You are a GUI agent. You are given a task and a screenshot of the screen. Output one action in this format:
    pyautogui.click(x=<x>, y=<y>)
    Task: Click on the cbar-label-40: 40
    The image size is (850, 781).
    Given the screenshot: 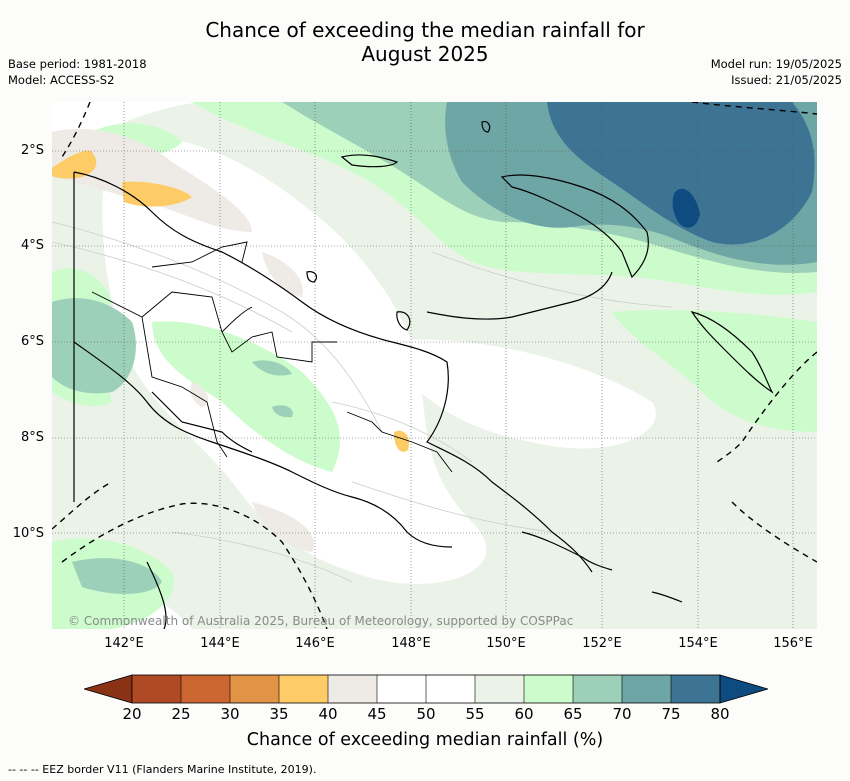 What is the action you would take?
    pyautogui.click(x=328, y=714)
    